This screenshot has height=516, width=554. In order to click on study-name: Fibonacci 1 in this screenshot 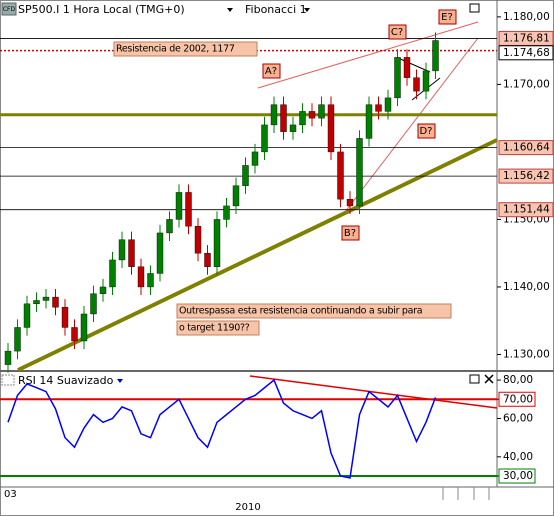, I will do `click(276, 9)`.